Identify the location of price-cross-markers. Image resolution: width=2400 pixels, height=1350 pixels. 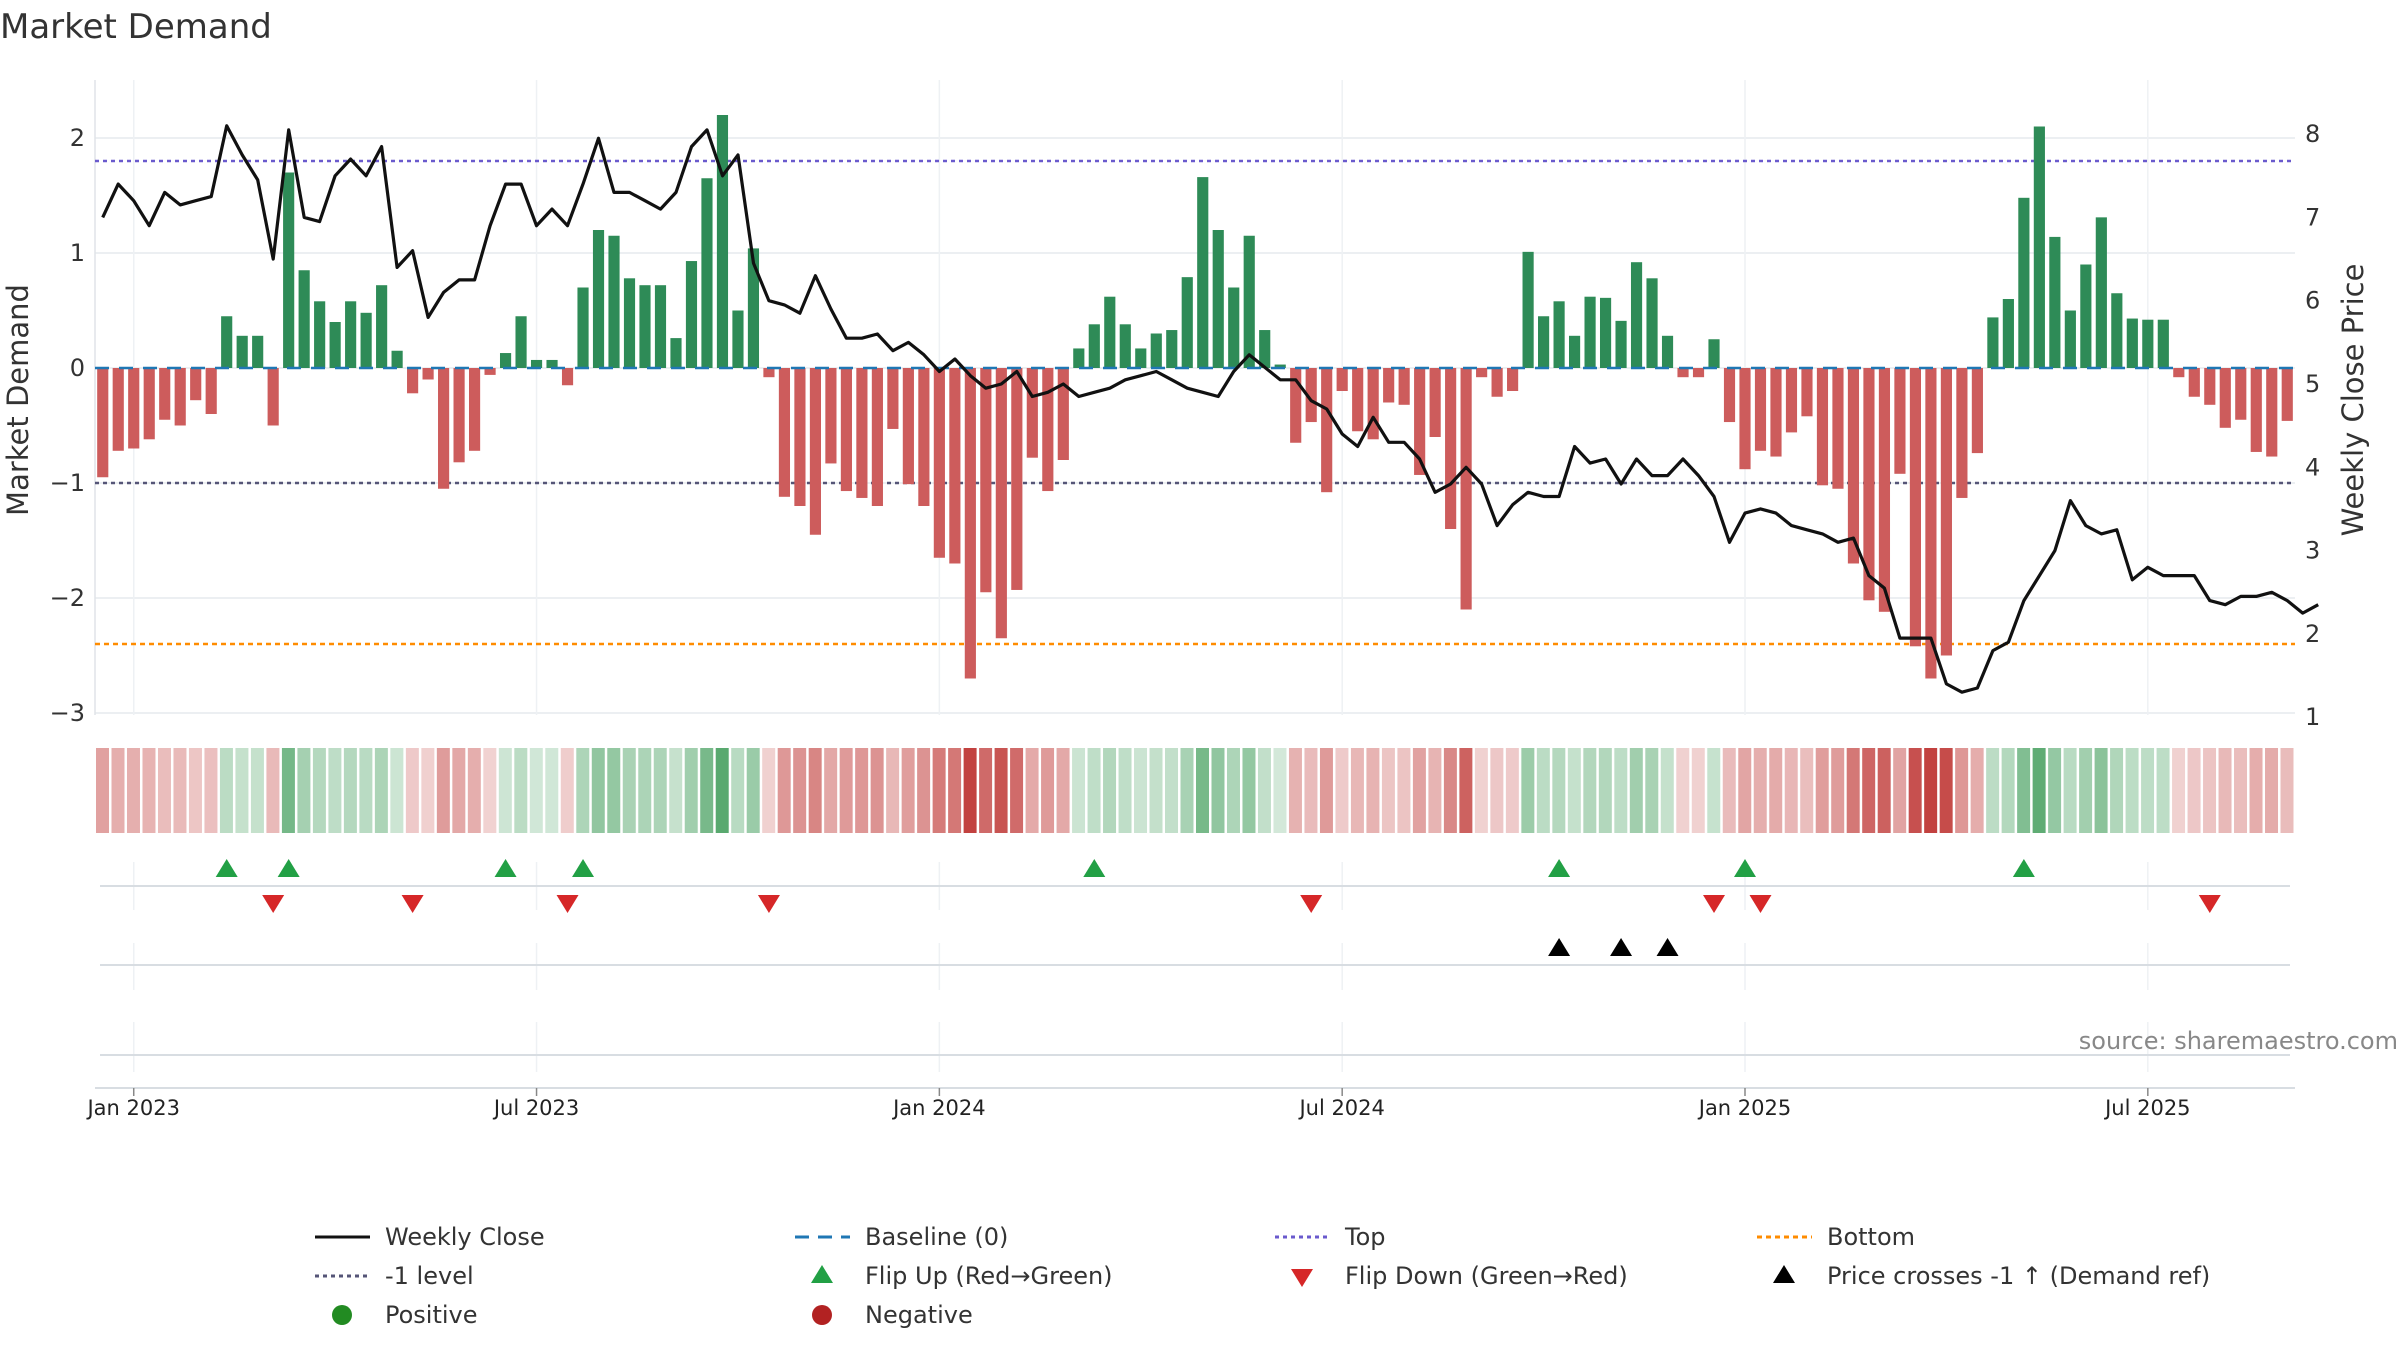
(1195, 952).